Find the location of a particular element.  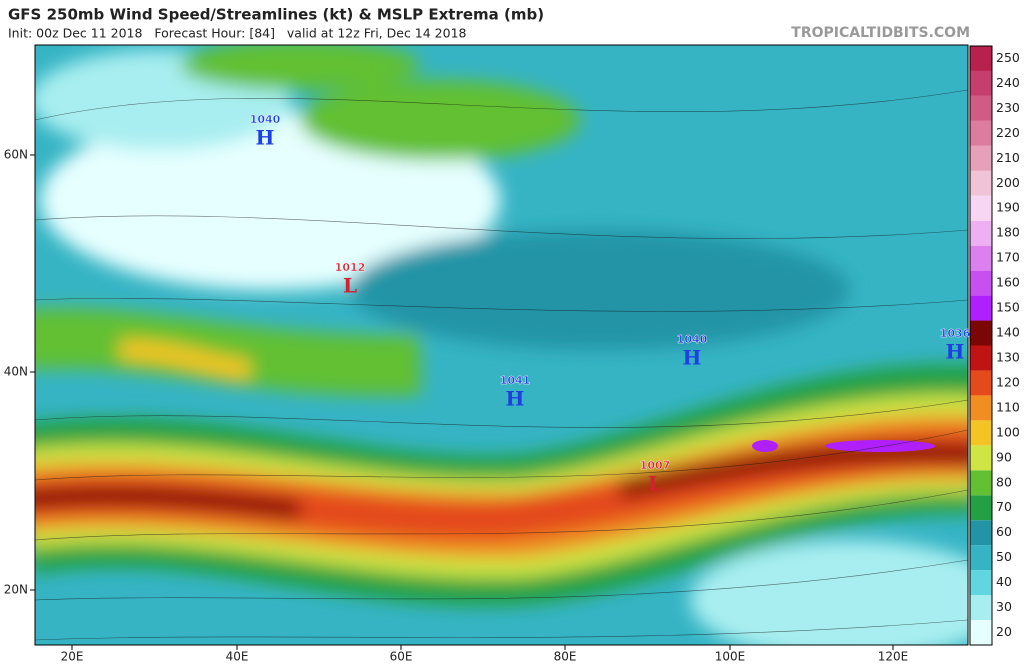

pressure-value: 1041 is located at coordinates (515, 380).